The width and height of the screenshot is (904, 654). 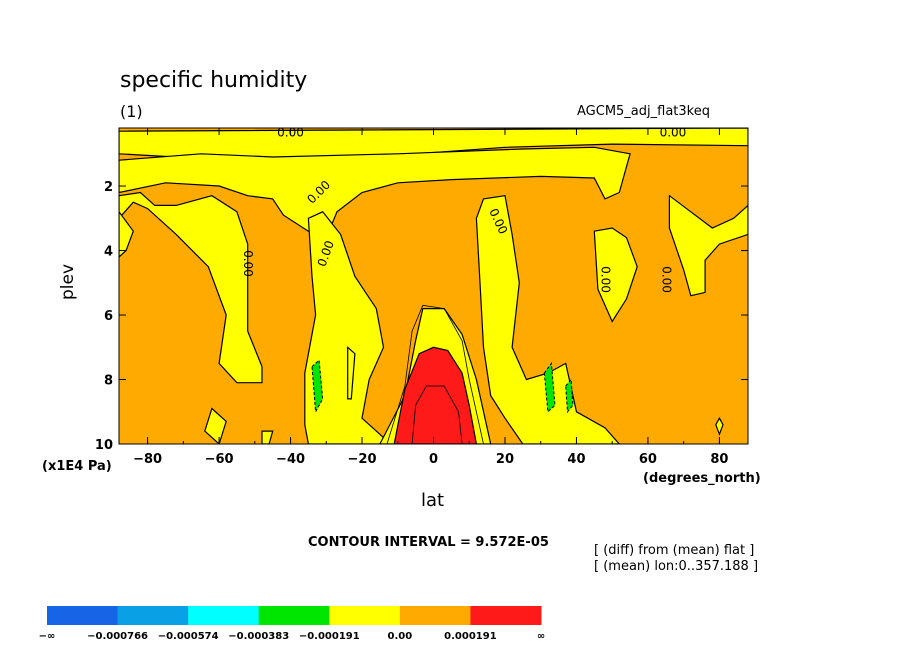 What do you see at coordinates (470, 636) in the screenshot?
I see `colorbar-label: 0.000191` at bounding box center [470, 636].